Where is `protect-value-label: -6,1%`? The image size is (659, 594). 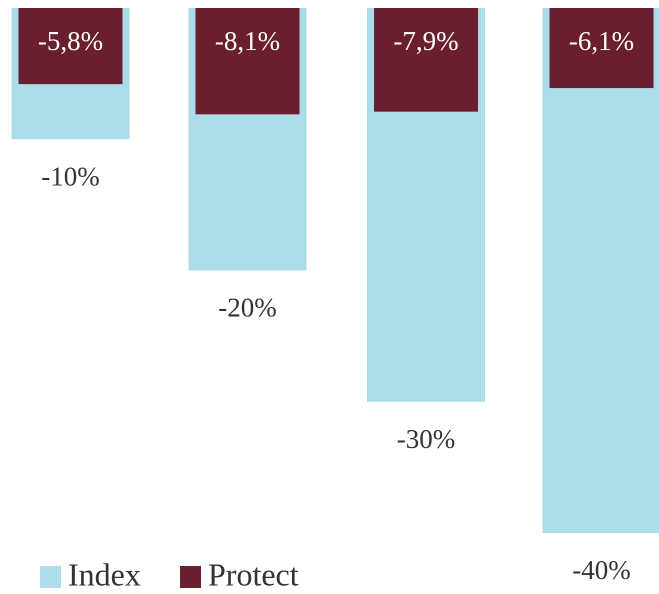 protect-value-label: -6,1% is located at coordinates (601, 41).